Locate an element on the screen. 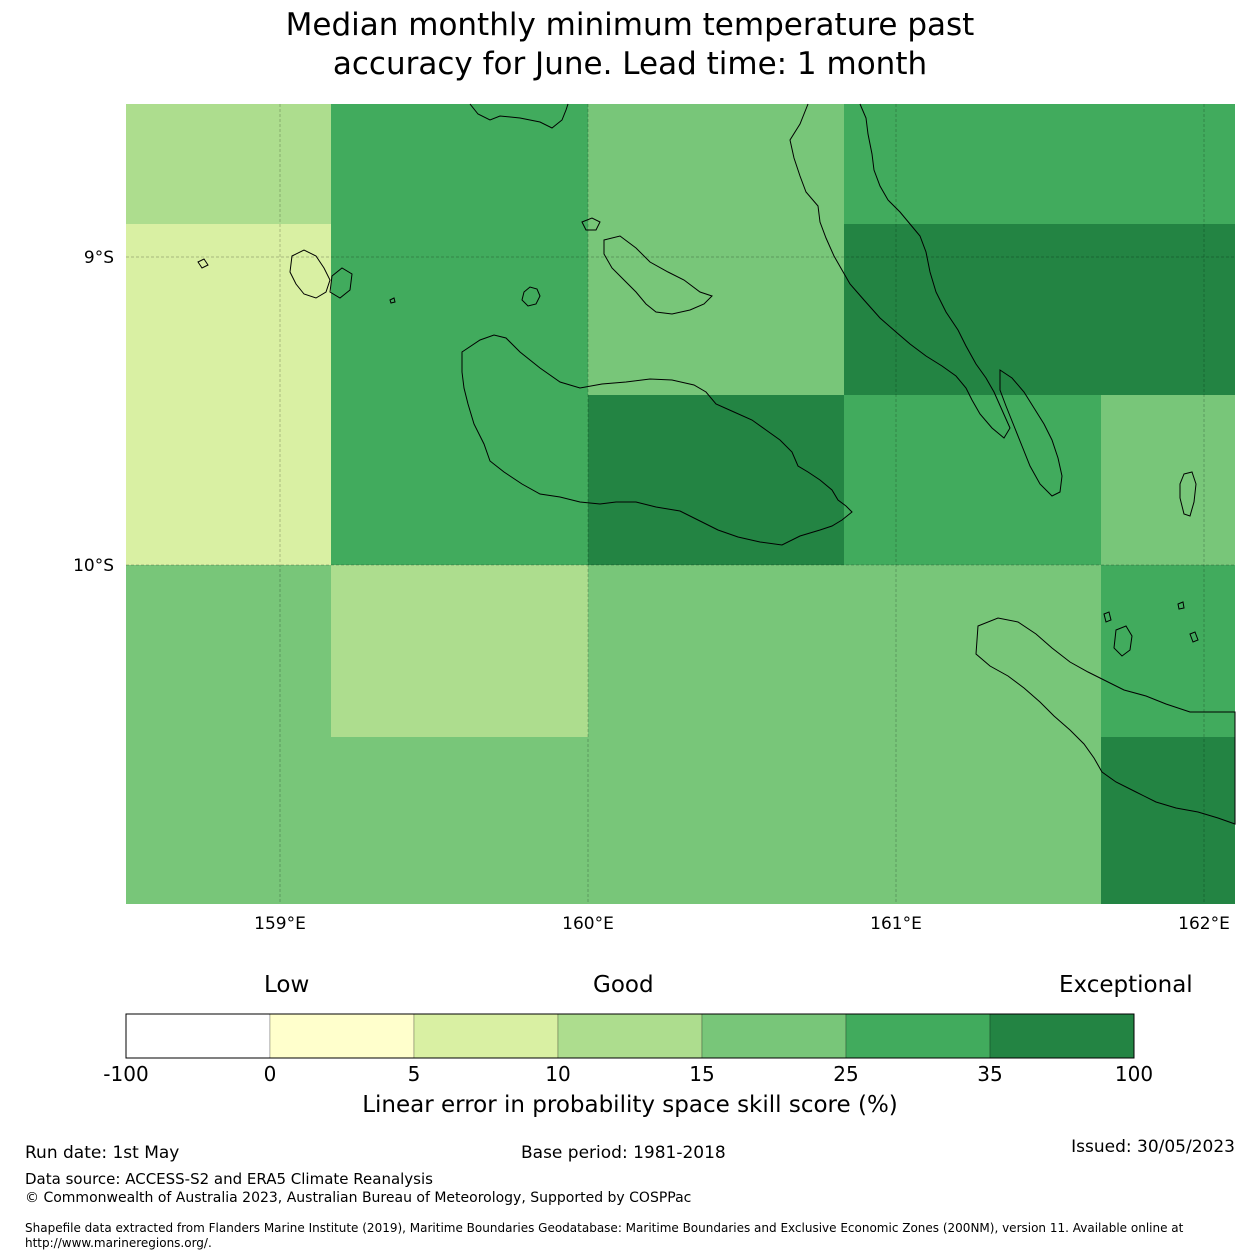 This screenshot has height=1260, width=1260. colorbar is located at coordinates (630, 1036).